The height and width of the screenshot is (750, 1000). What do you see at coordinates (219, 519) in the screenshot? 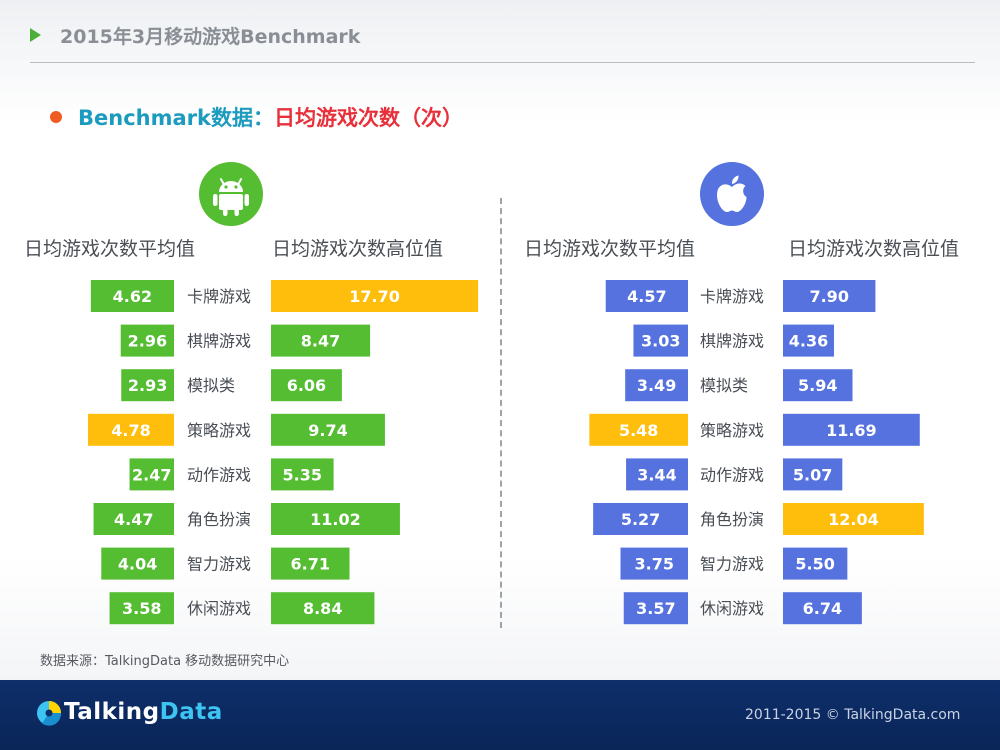
I see `android-category-label: 角色扮演` at bounding box center [219, 519].